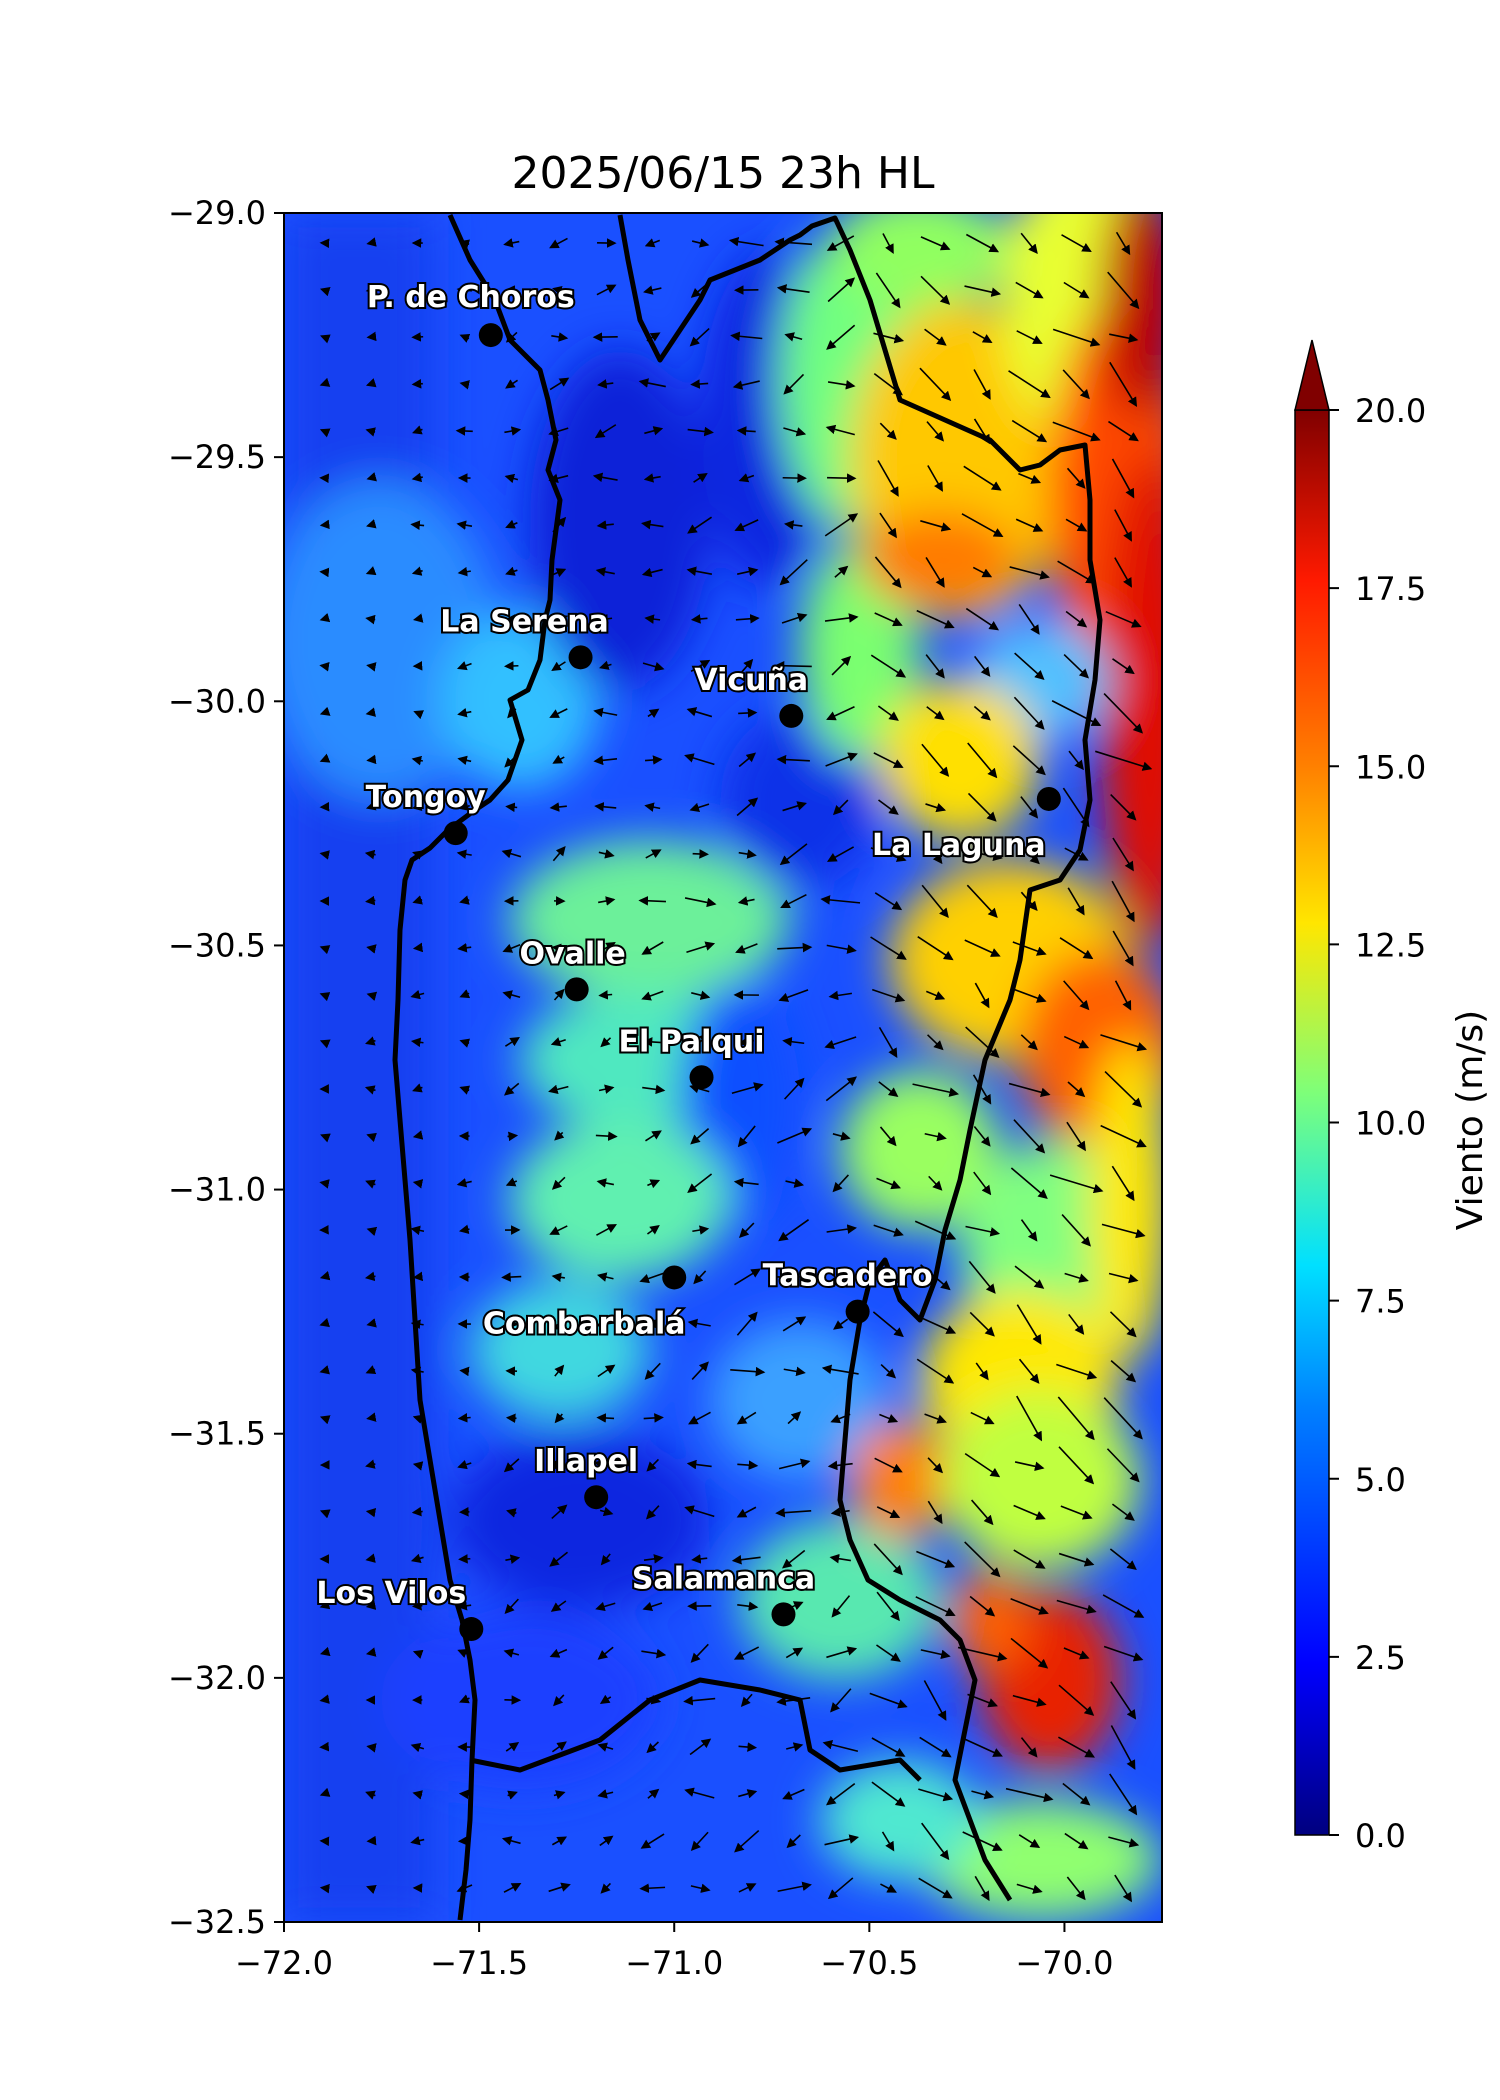 The height and width of the screenshot is (2100, 1500). What do you see at coordinates (391, 1593) in the screenshot?
I see `city-label: Los Vilos` at bounding box center [391, 1593].